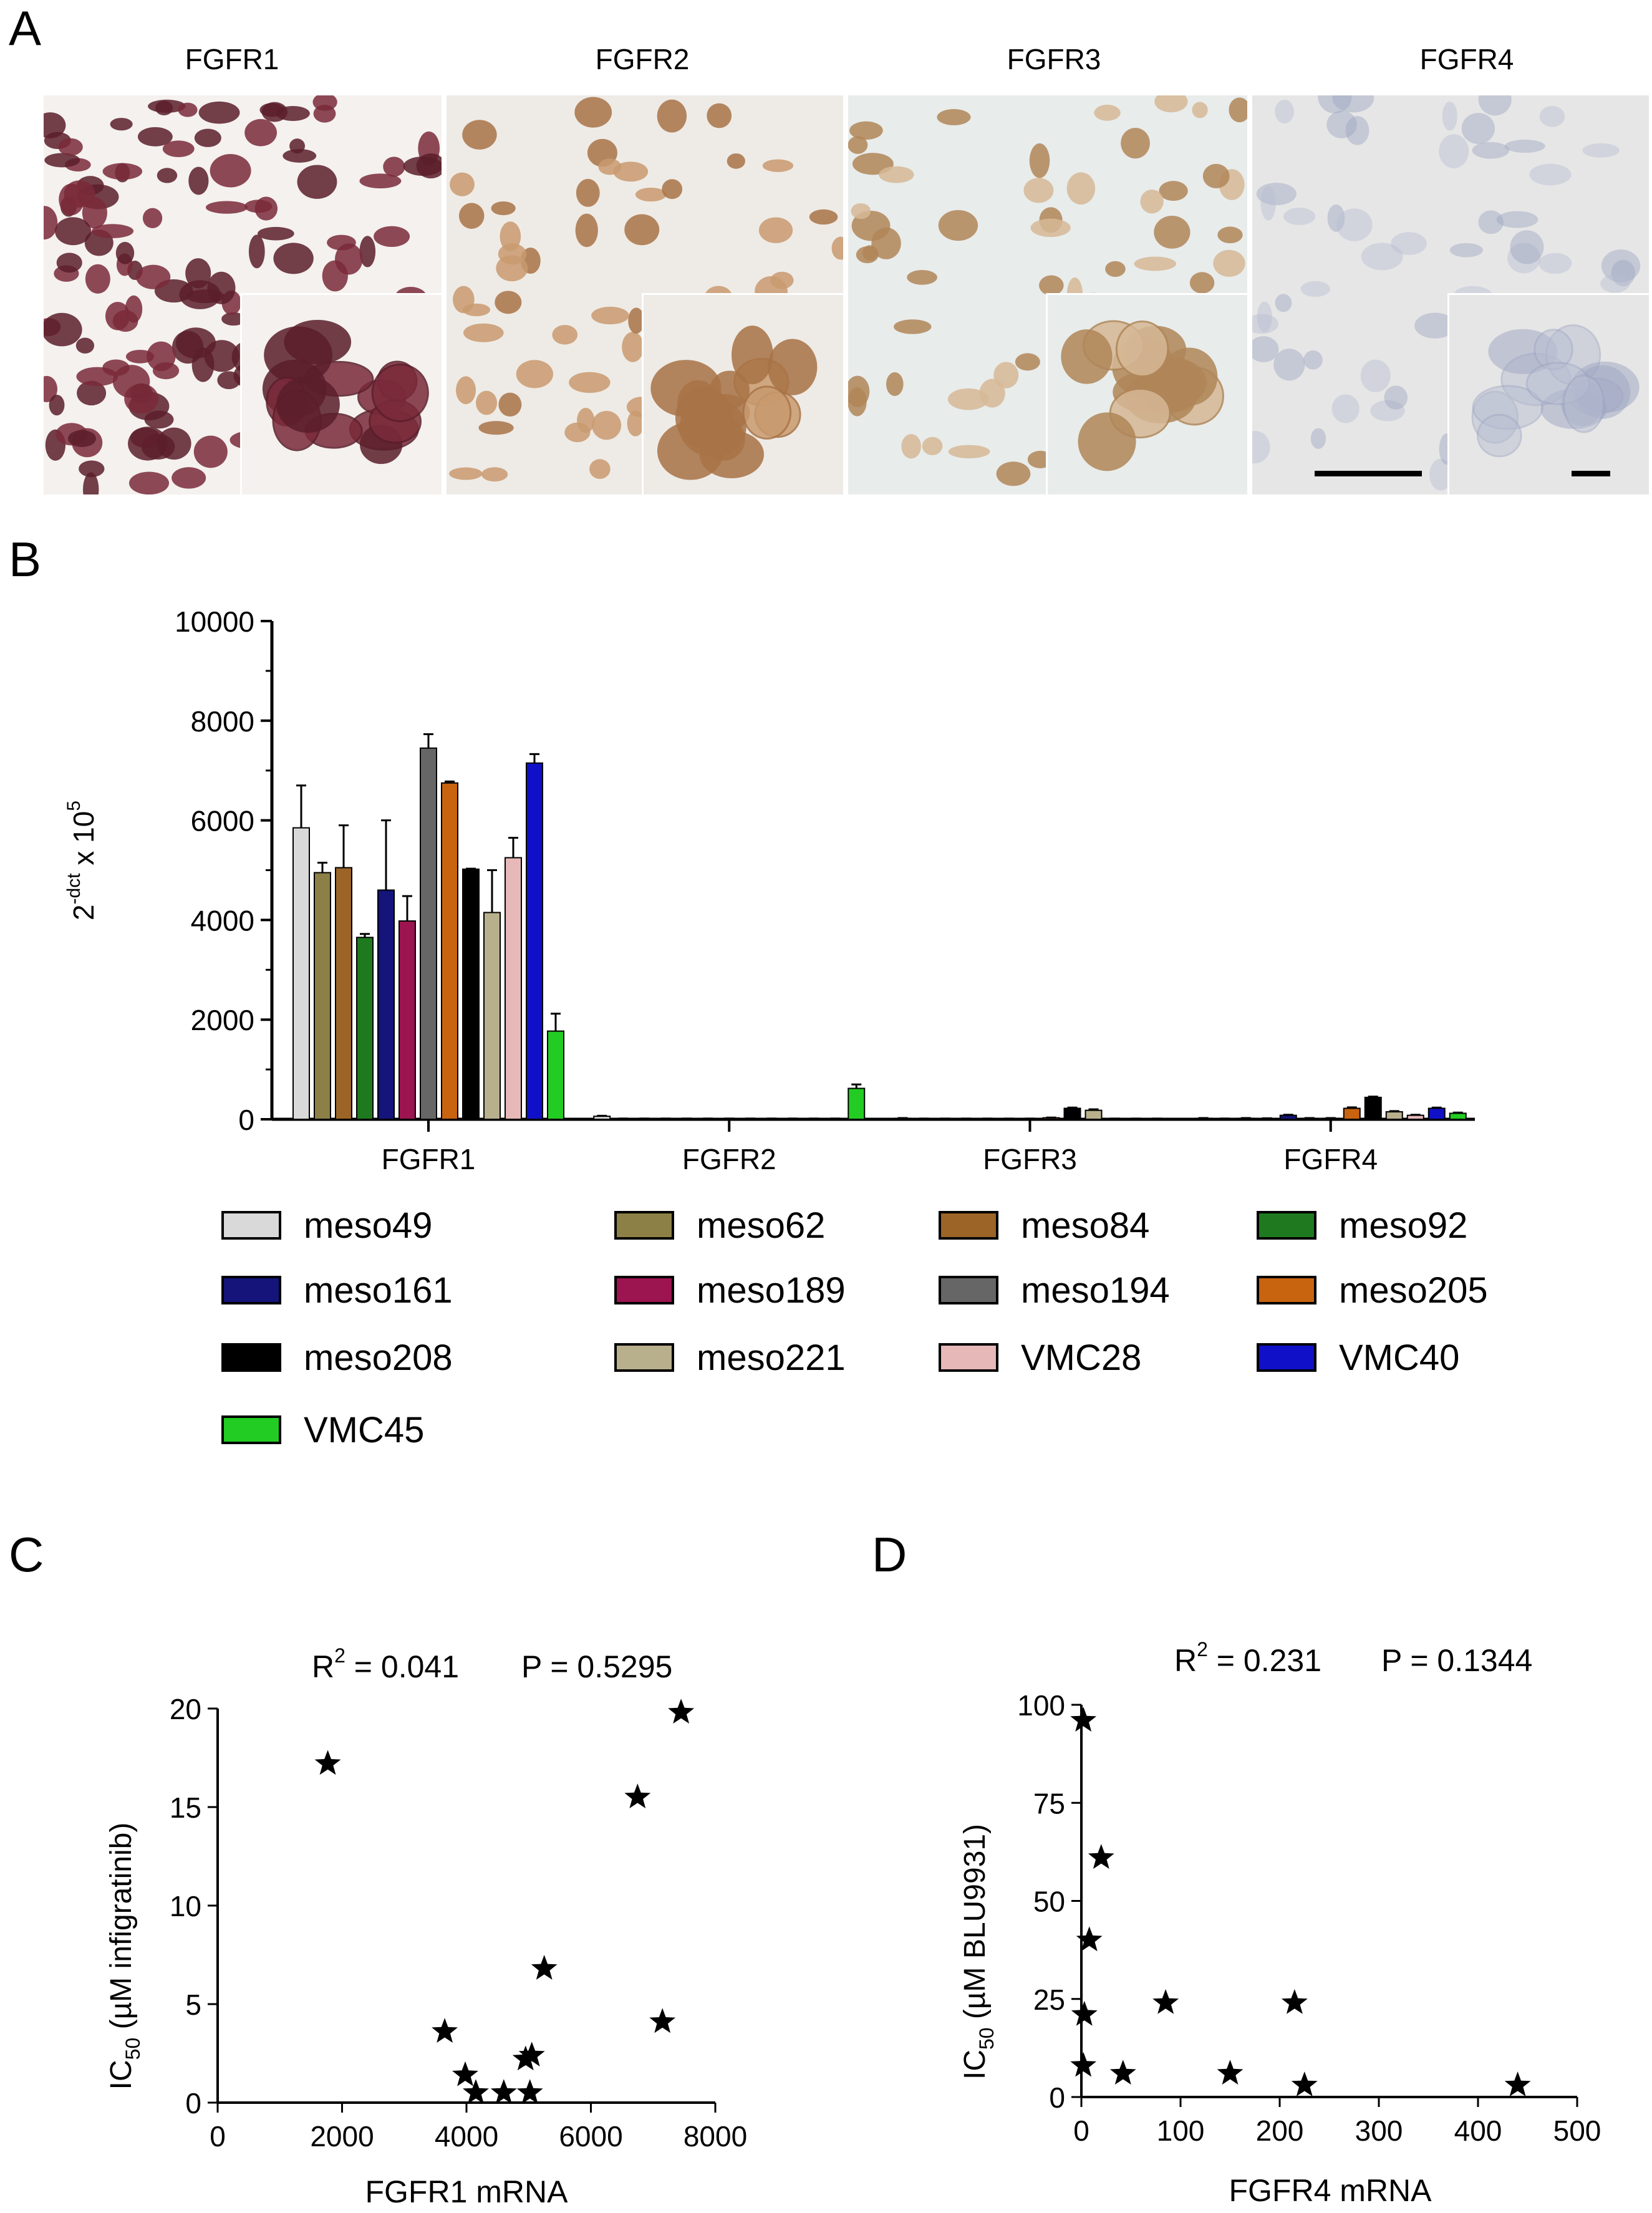 This screenshot has height=2213, width=1652. Describe the element at coordinates (246, 1120) in the screenshot. I see `bar-chart-y-tick-label: 0` at that location.